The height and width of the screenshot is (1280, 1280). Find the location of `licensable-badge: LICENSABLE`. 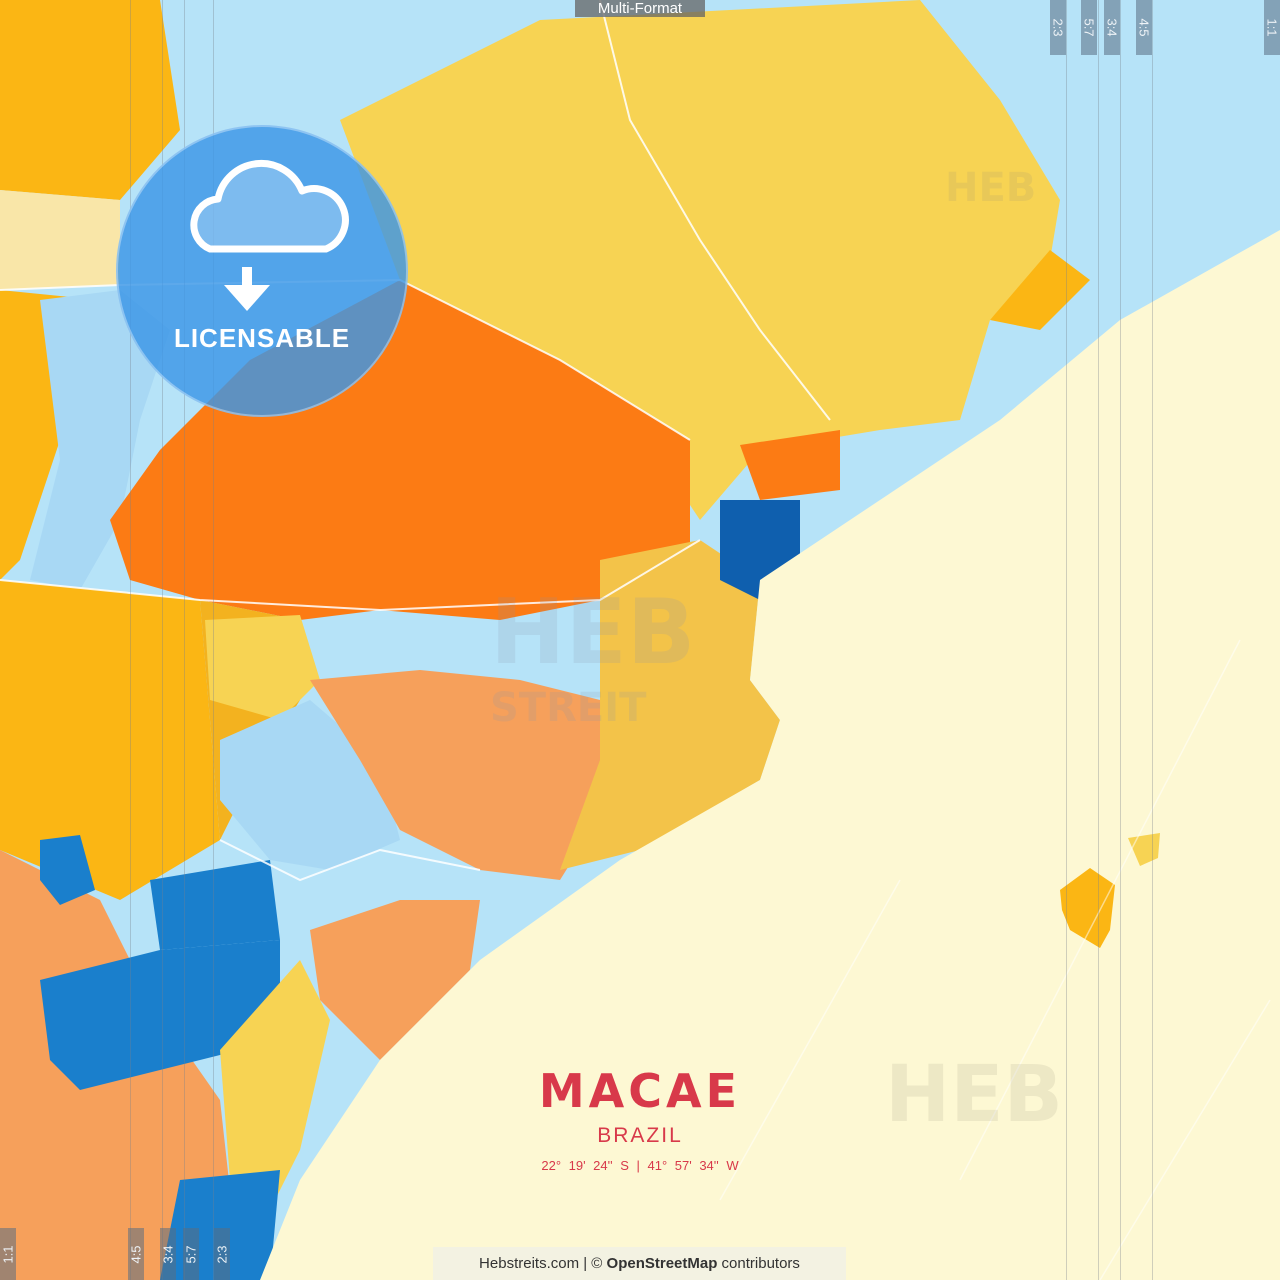

licensable-badge: LICENSABLE is located at coordinates (262, 271).